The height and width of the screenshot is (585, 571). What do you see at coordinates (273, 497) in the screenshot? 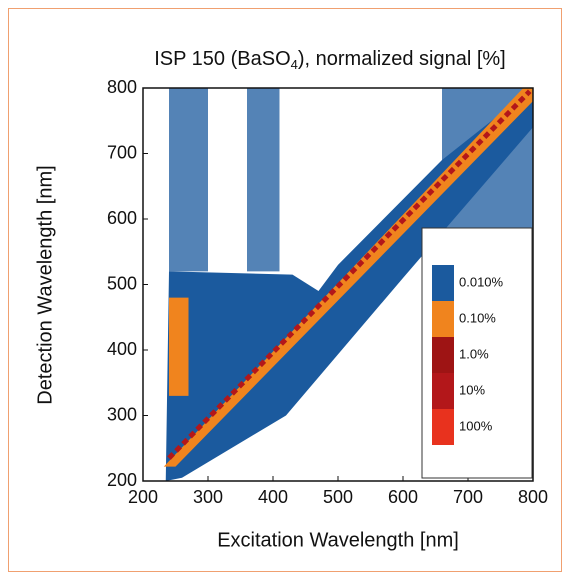
I see `x-tick-label: 400` at bounding box center [273, 497].